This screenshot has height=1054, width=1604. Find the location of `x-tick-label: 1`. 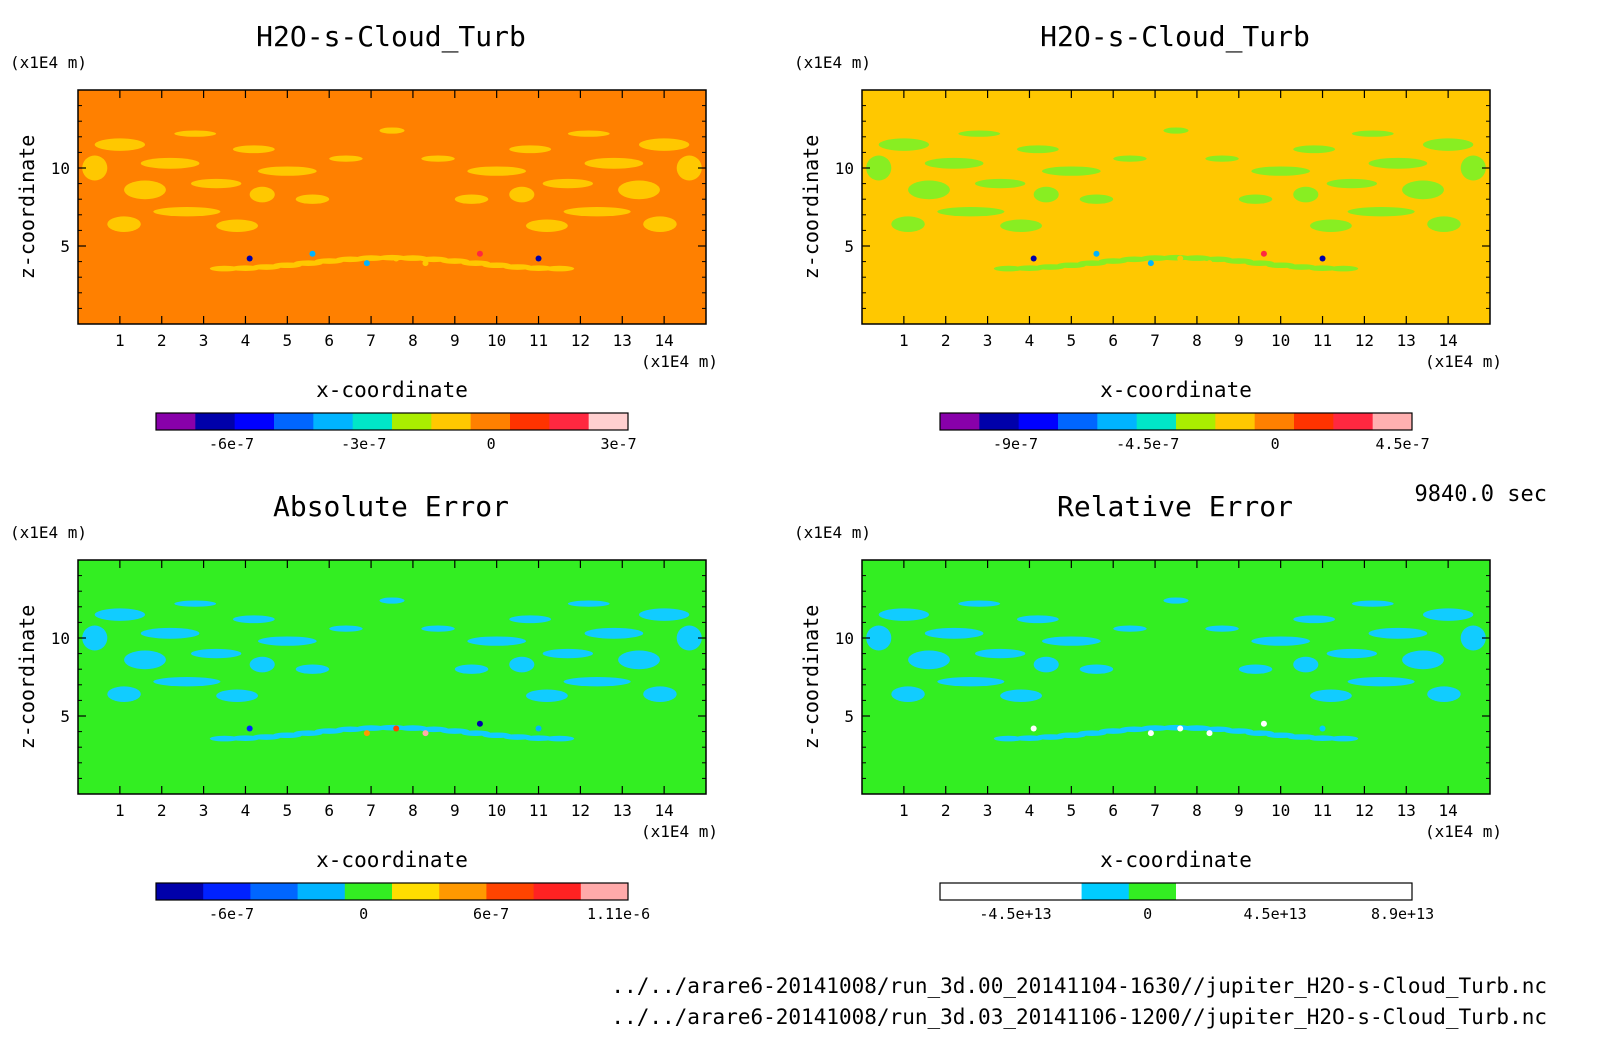

x-tick-label: 1 is located at coordinates (120, 340).